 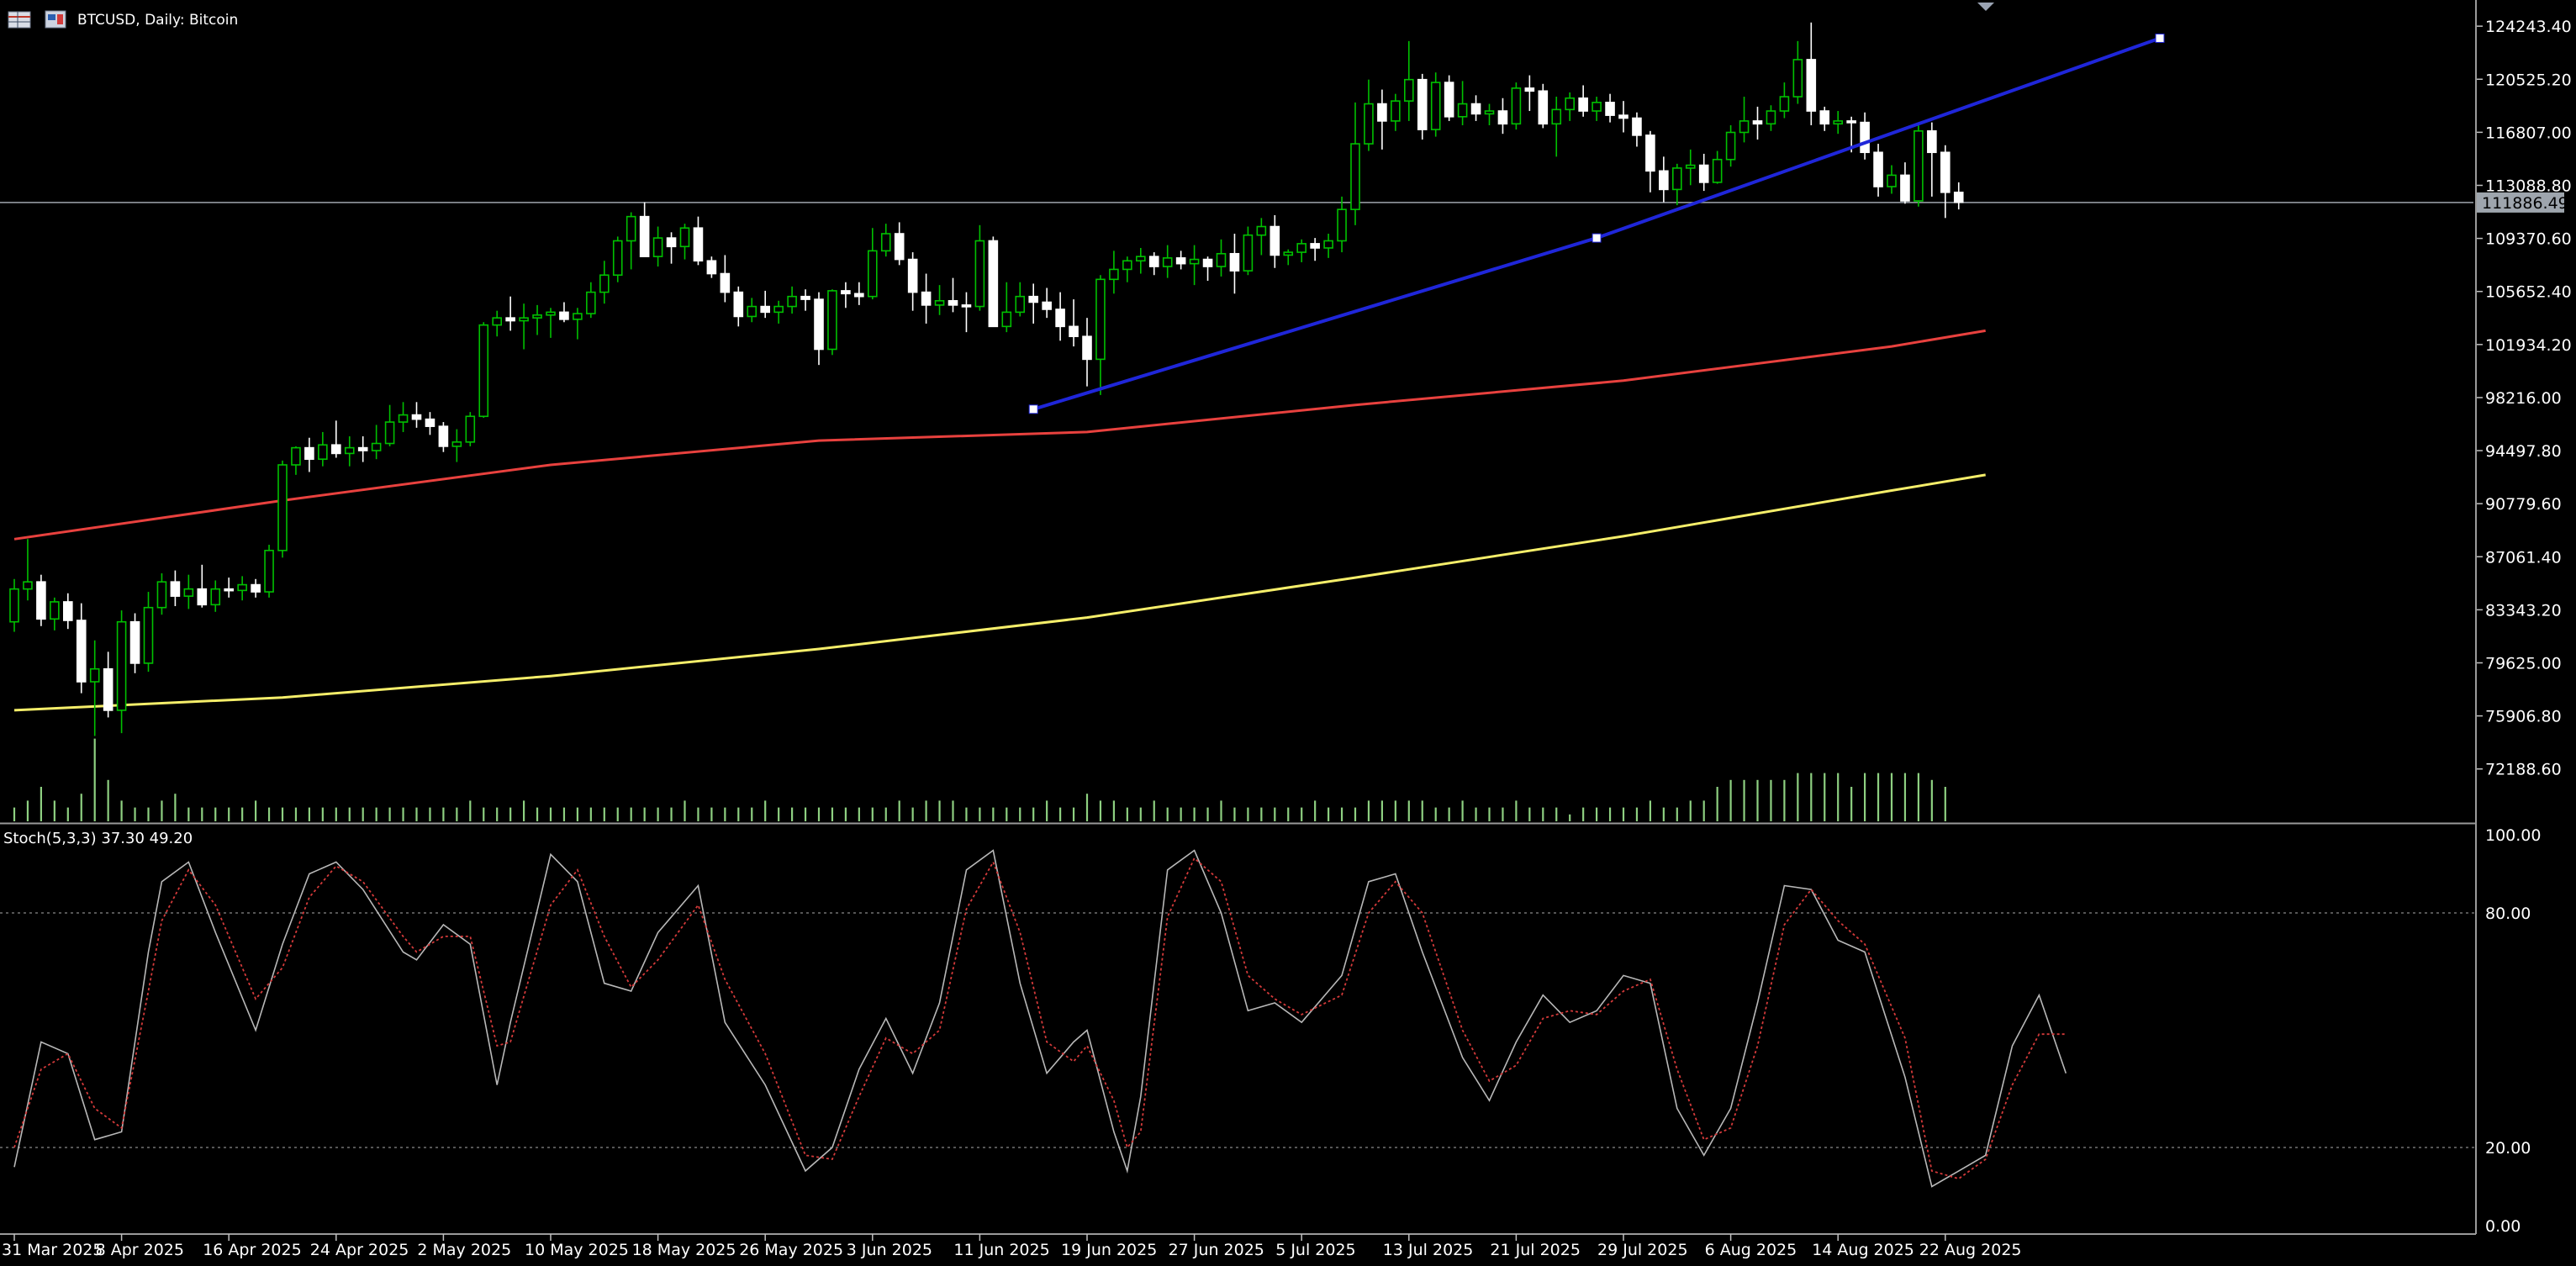 I want to click on trendline-group, so click(x=1596, y=223).